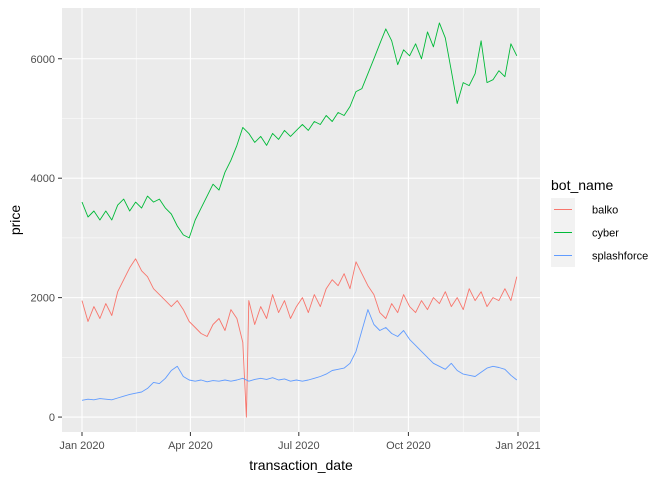 The height and width of the screenshot is (480, 672). Describe the element at coordinates (517, 446) in the screenshot. I see `x-tick-label: Jan 2021` at that location.